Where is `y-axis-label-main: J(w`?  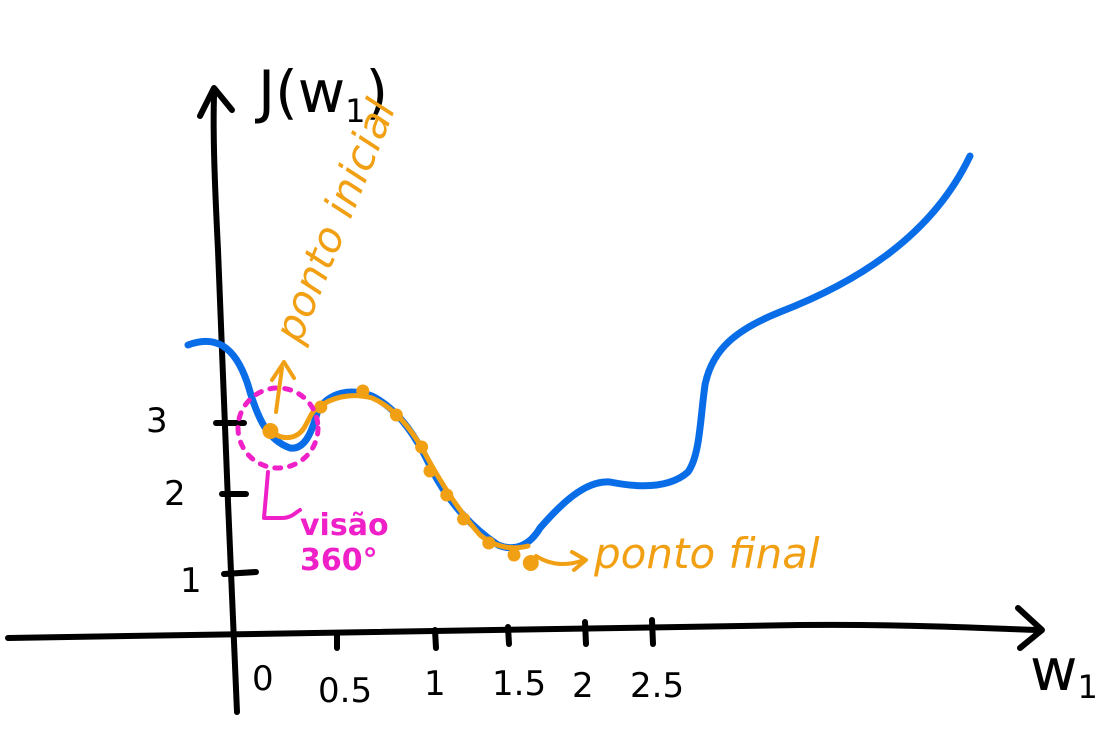 y-axis-label-main: J(w is located at coordinates (300, 92).